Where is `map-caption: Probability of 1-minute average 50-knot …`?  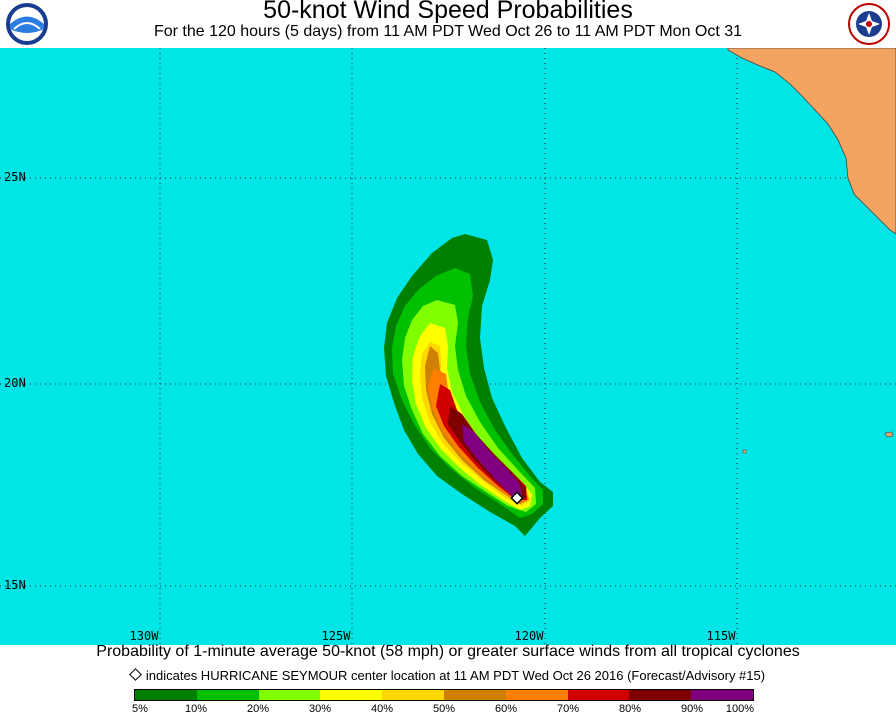
map-caption: Probability of 1-minute average 50-knot … is located at coordinates (448, 651).